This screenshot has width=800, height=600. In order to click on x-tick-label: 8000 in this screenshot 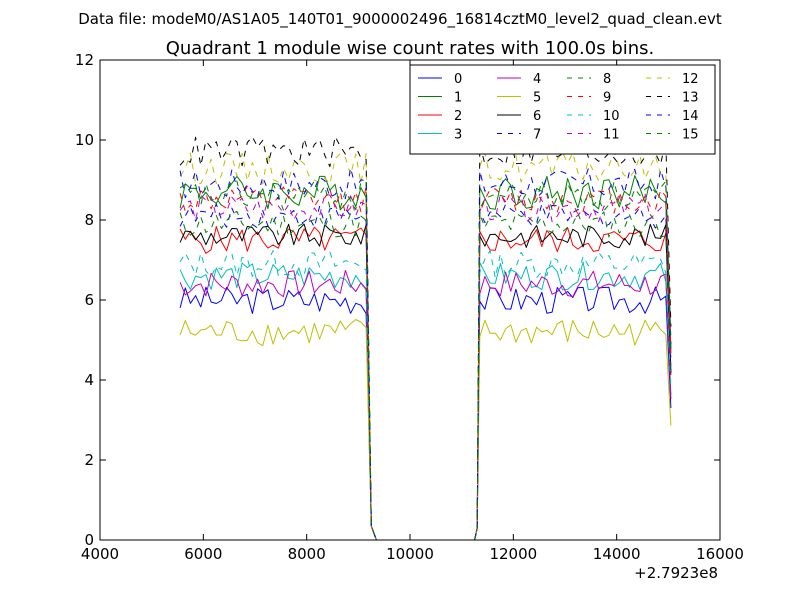, I will do `click(307, 554)`.